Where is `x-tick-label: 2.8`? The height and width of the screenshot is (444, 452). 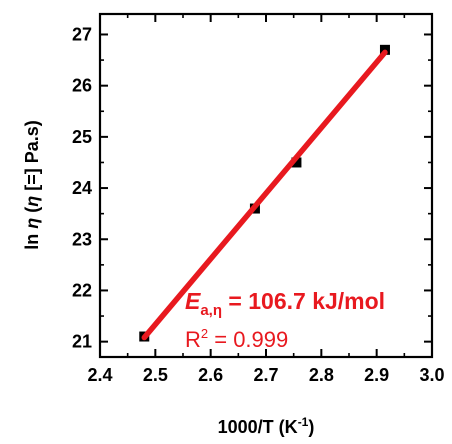 x-tick-label: 2.8 is located at coordinates (321, 375).